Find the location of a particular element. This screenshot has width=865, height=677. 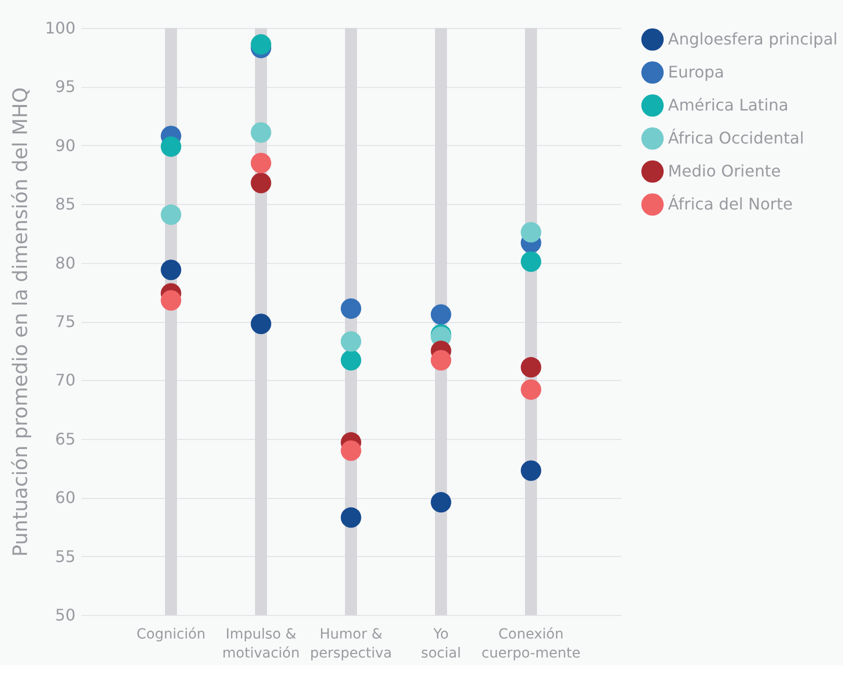

y-tick-label: 85 is located at coordinates (65, 204).